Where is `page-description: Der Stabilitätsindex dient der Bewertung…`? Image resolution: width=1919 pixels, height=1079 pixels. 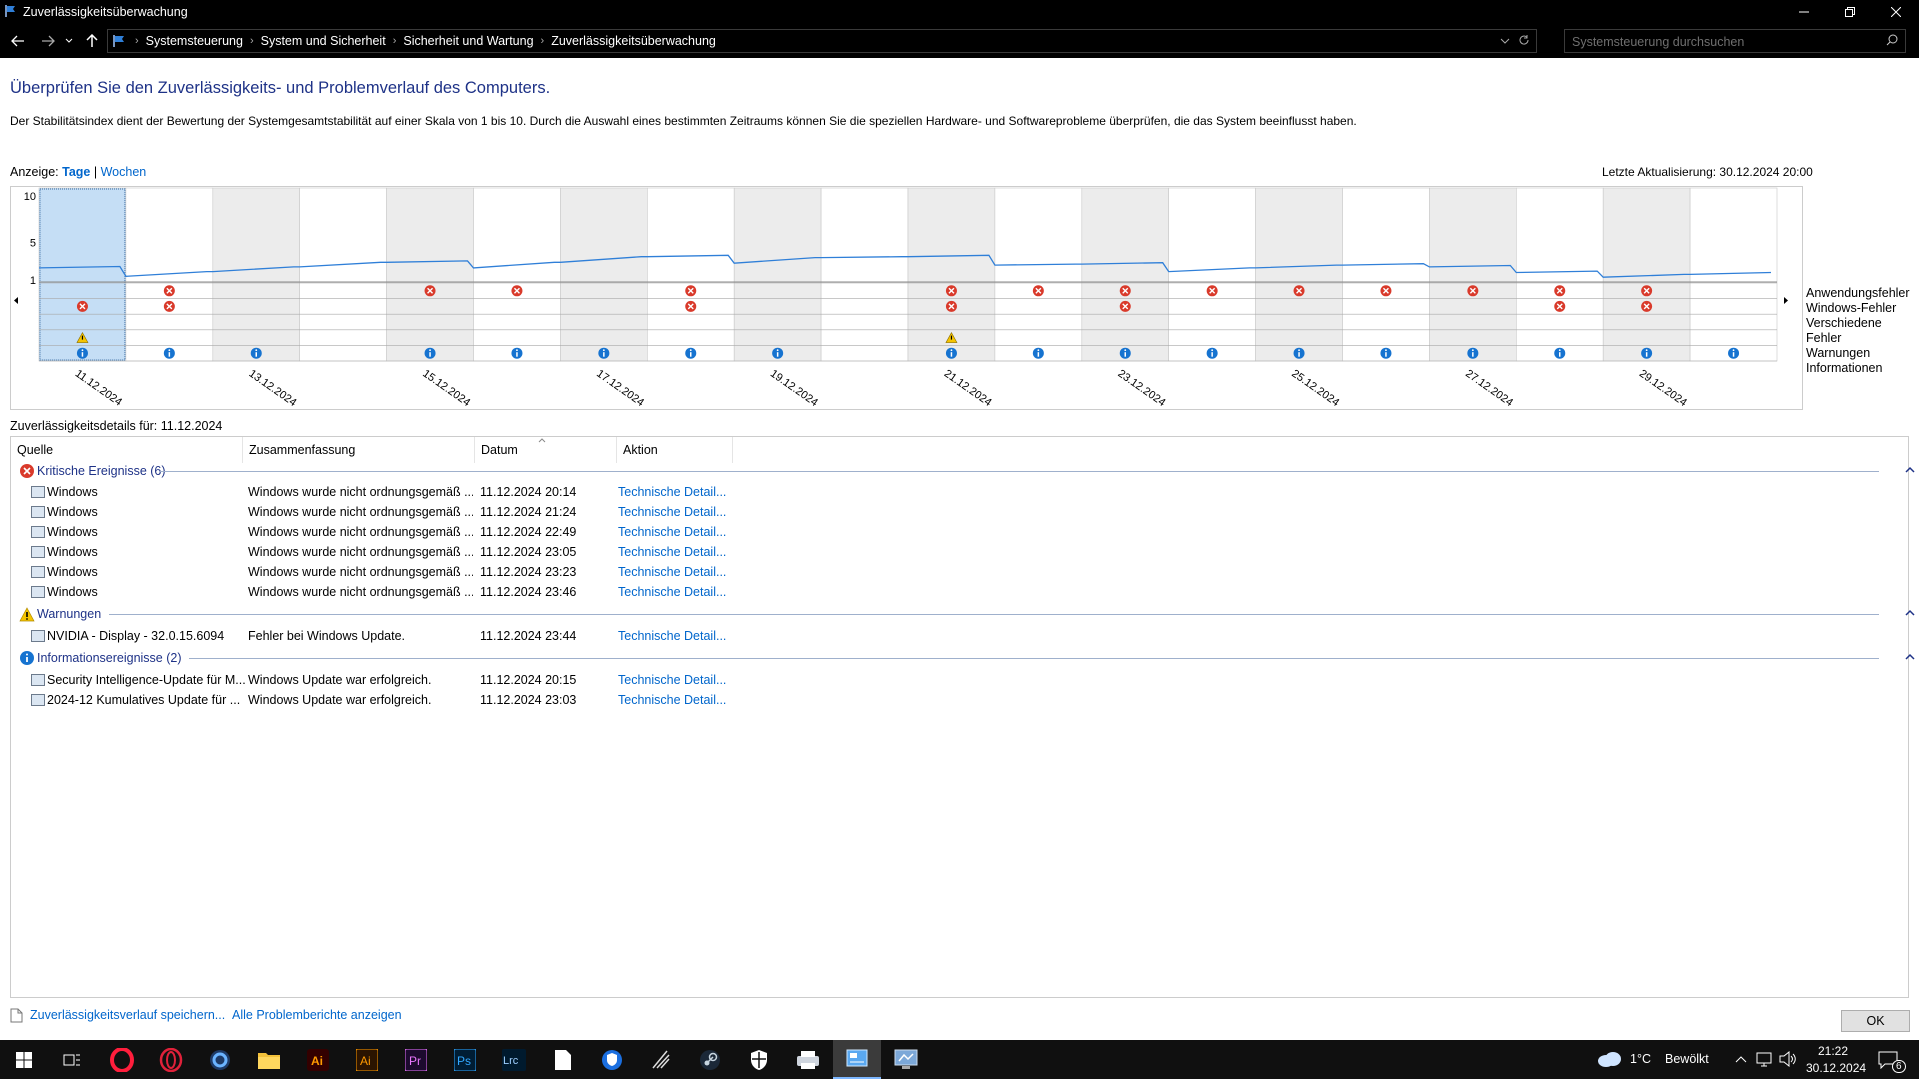 page-description: Der Stabilitätsindex dient der Bewertung… is located at coordinates (683, 121).